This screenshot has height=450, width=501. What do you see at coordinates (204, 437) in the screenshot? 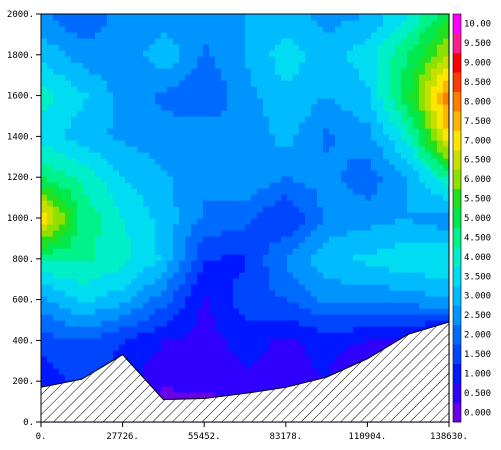
I see `x-tick-label: 55452.` at bounding box center [204, 437].